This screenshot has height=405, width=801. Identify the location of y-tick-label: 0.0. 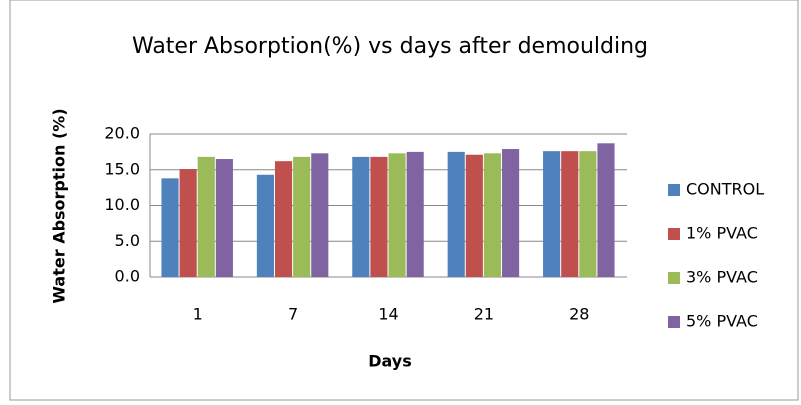
(127, 276).